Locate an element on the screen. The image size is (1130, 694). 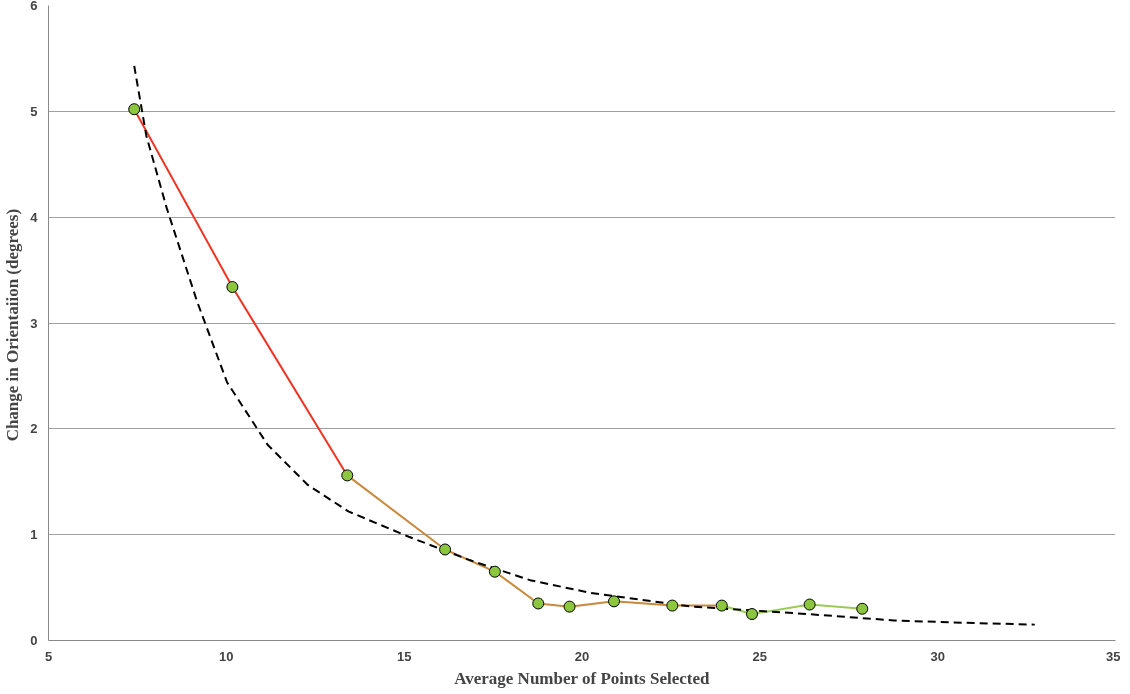
y-tick-label: 3 is located at coordinates (34, 323).